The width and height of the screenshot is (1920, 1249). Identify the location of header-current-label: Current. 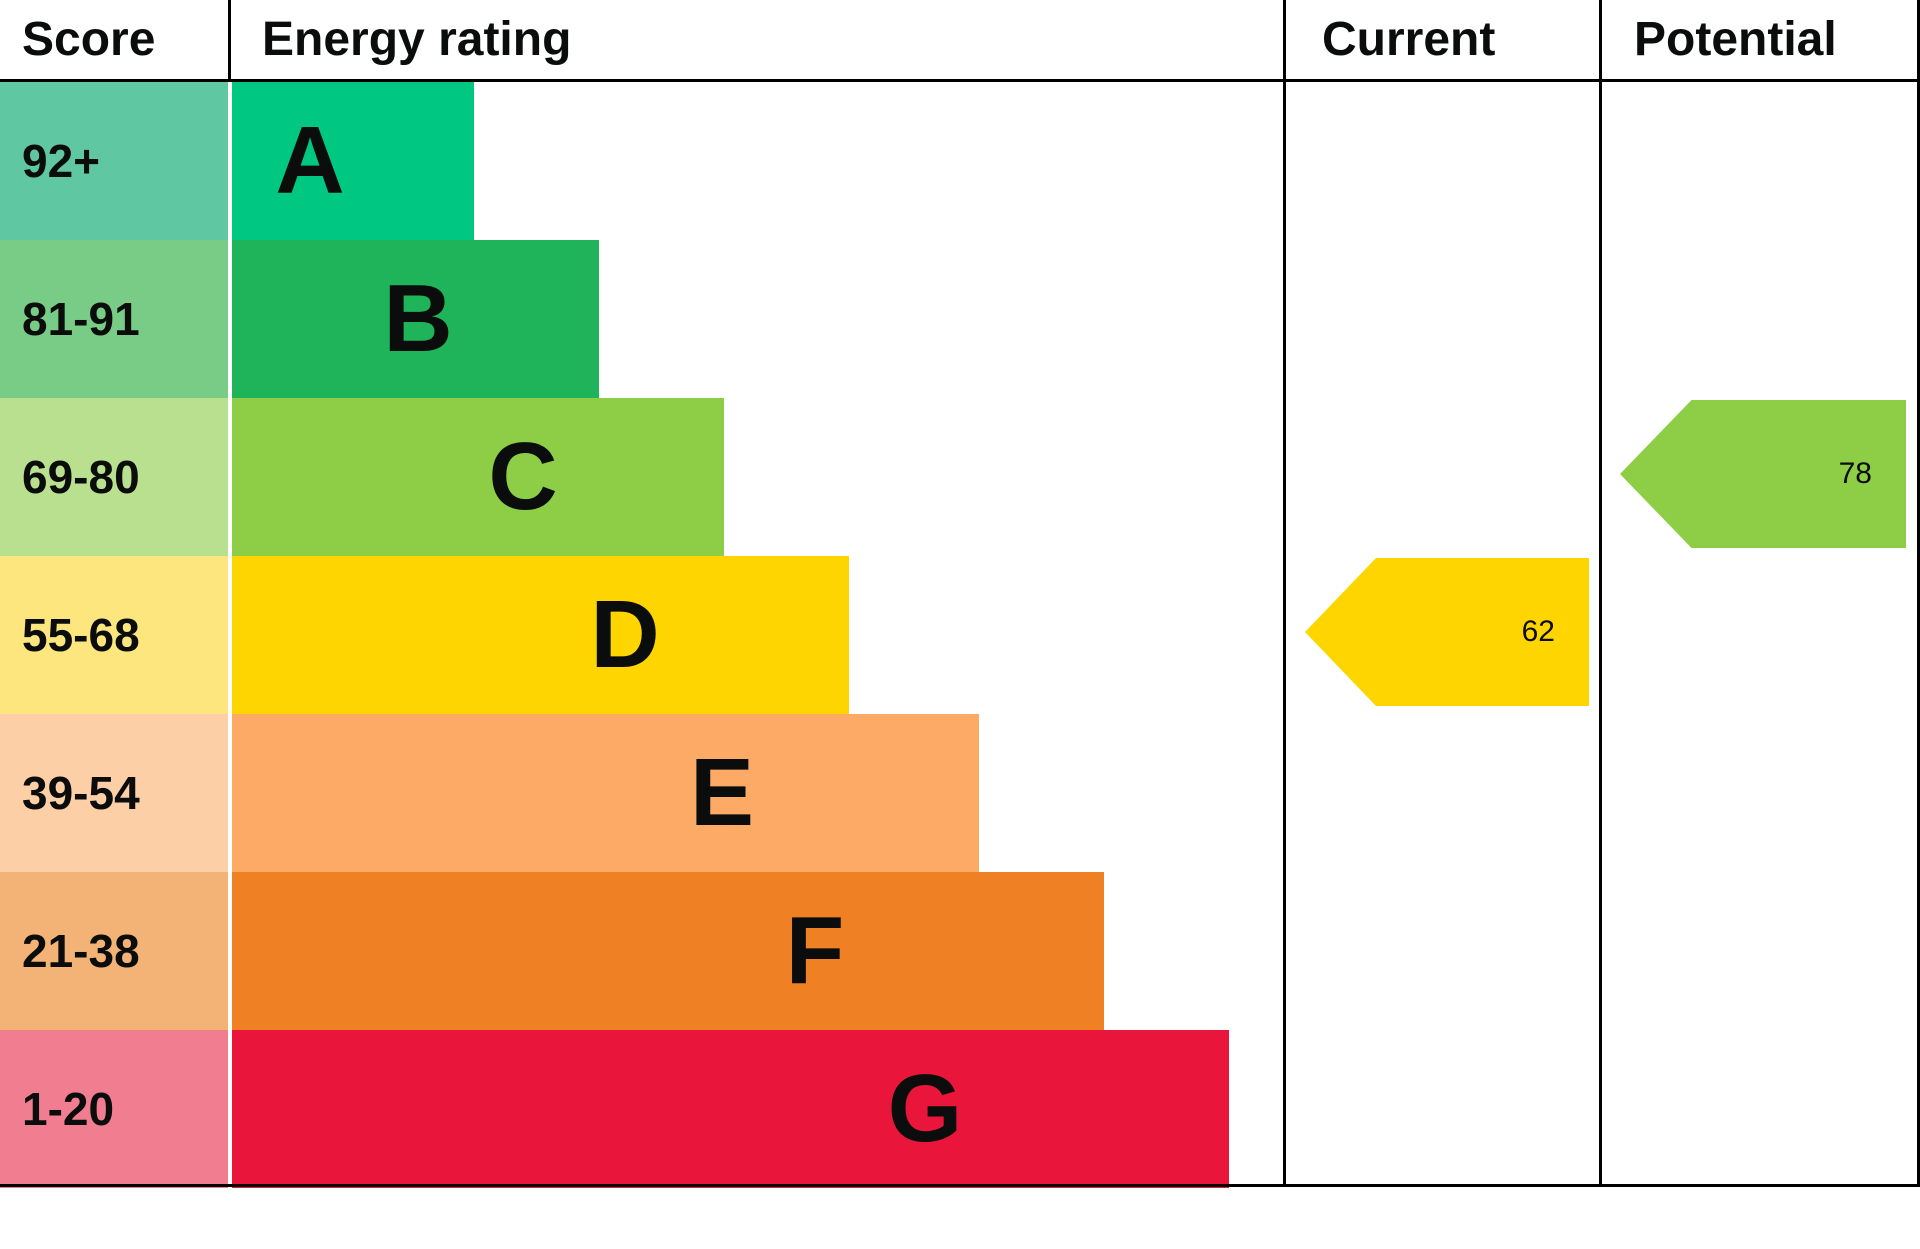
(1409, 39).